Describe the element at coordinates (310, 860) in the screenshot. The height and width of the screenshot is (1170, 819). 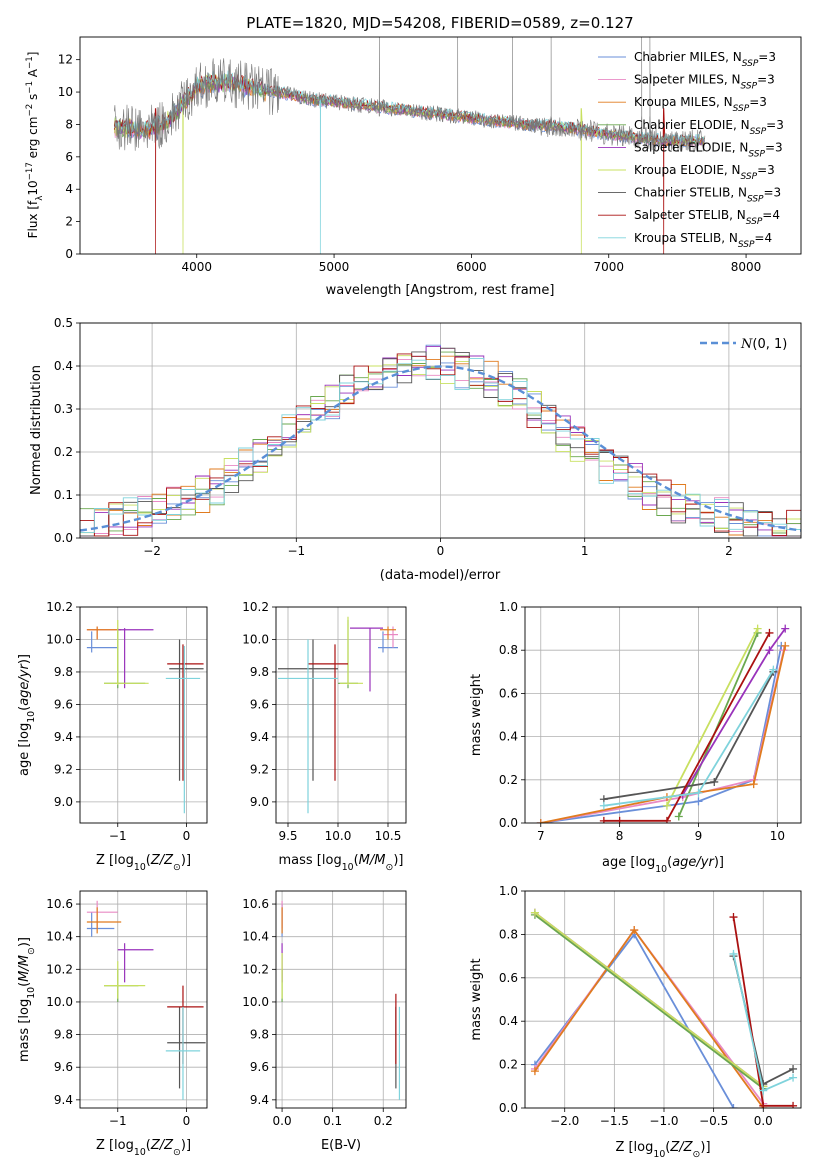
I see `label-part: mass [log` at that location.